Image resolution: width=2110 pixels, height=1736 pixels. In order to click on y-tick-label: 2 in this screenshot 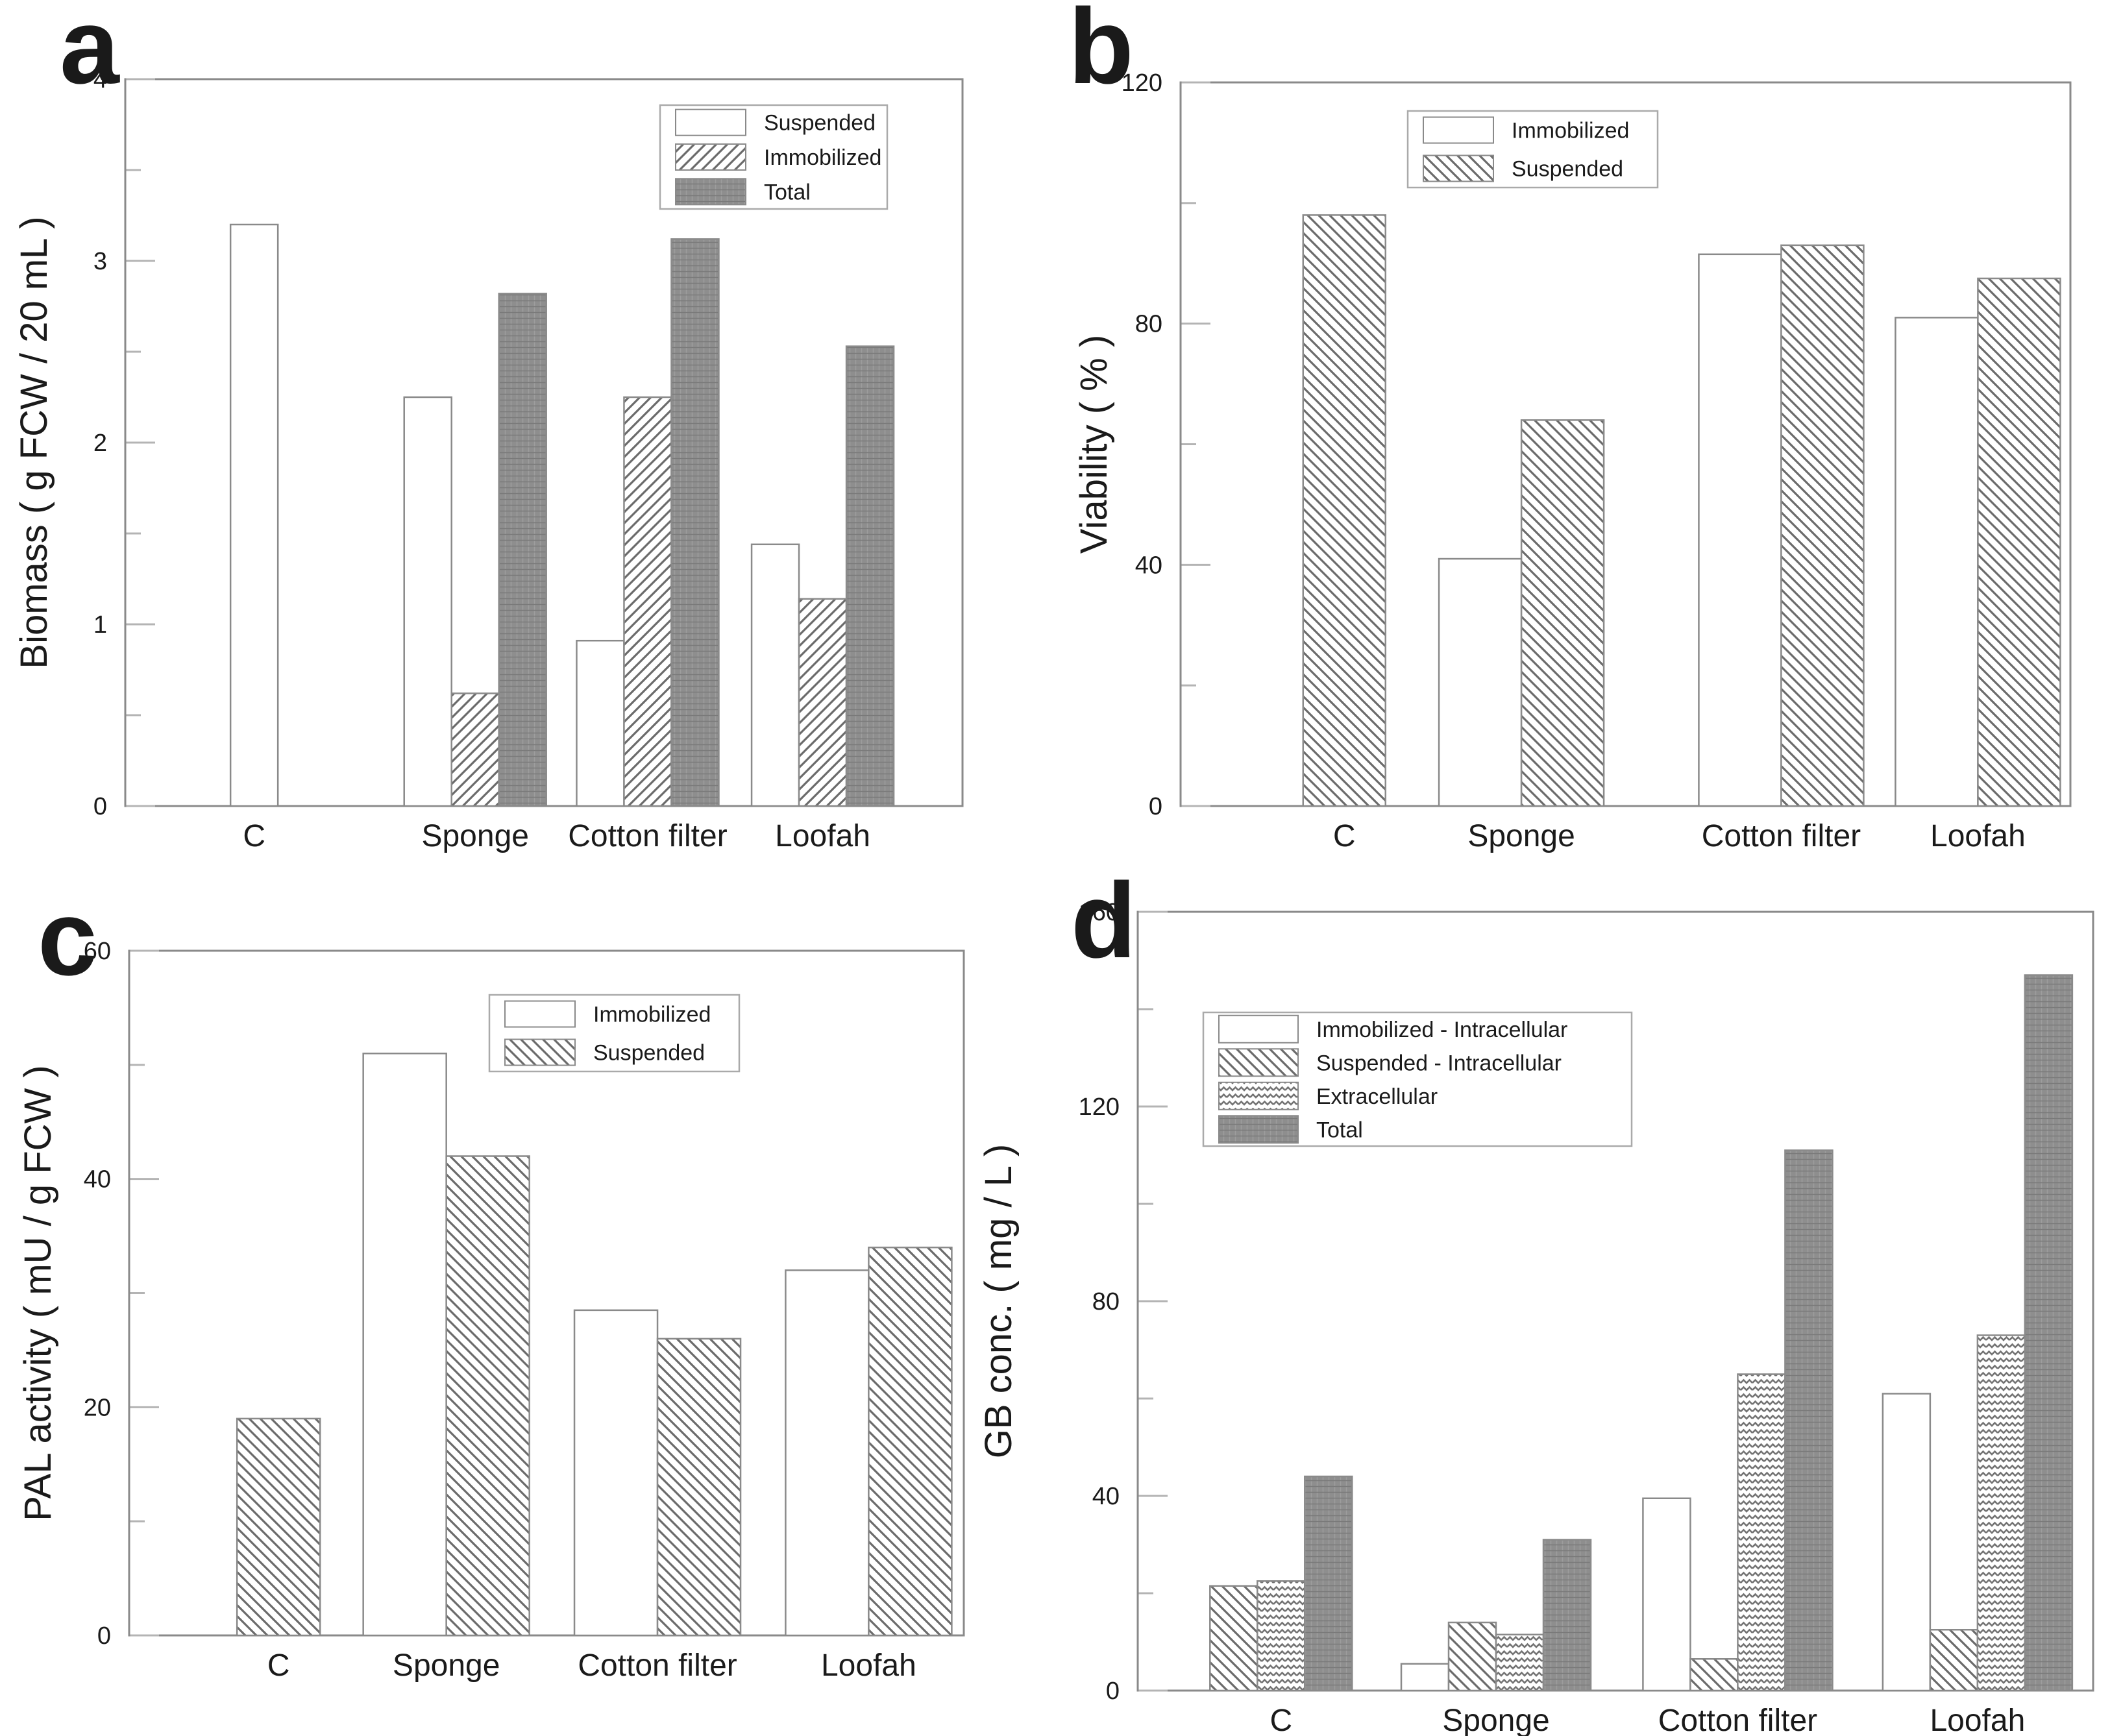, I will do `click(100, 443)`.